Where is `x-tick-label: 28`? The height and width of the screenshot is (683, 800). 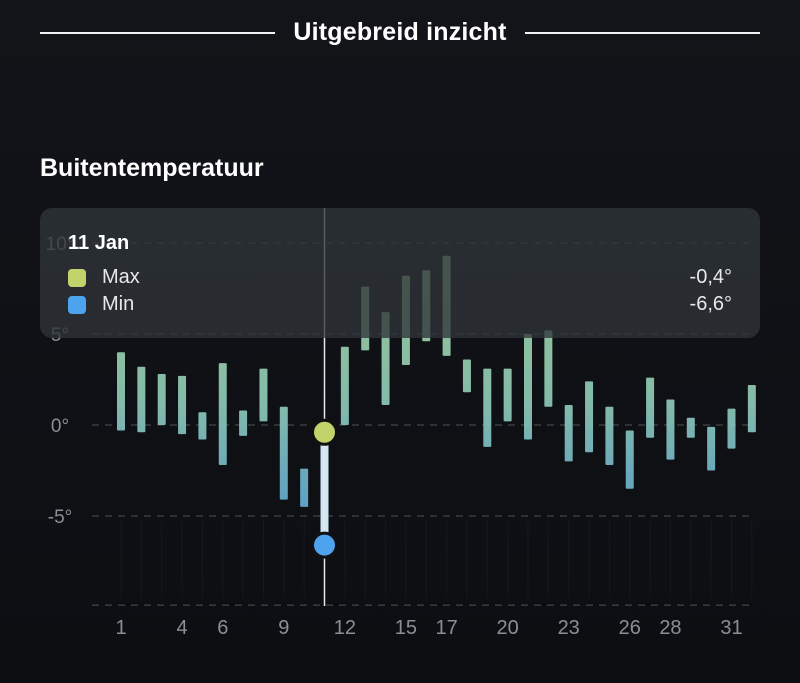 x-tick-label: 28 is located at coordinates (670, 628).